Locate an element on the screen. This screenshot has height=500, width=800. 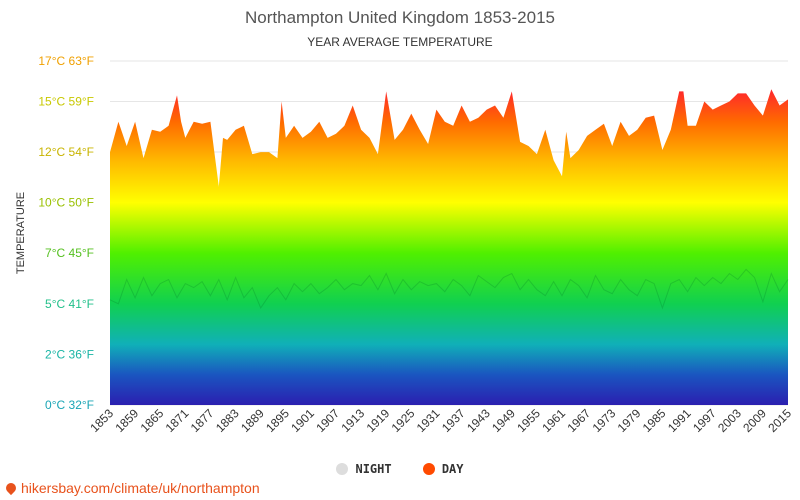
night-series-line is located at coordinates (449, 289).